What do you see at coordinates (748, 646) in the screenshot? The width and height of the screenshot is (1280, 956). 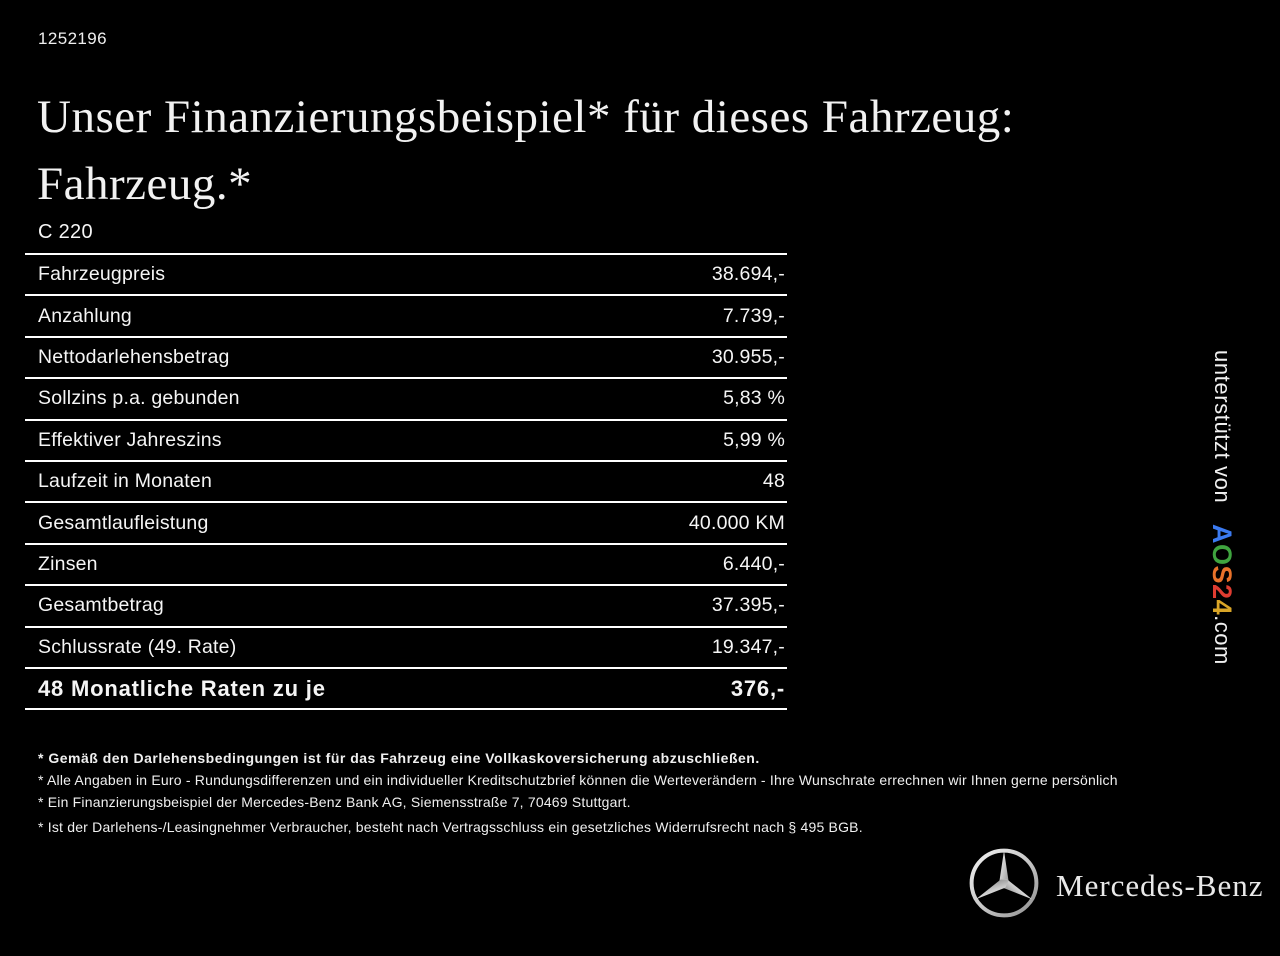 I see `row-value: 19.347,-` at bounding box center [748, 646].